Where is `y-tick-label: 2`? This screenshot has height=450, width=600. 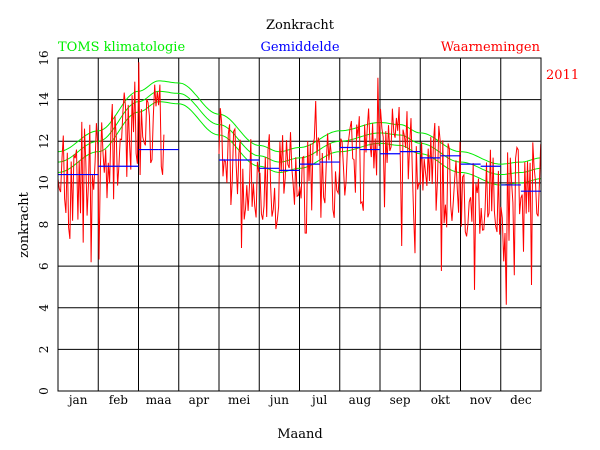
y-tick-label: 2 is located at coordinates (44, 350).